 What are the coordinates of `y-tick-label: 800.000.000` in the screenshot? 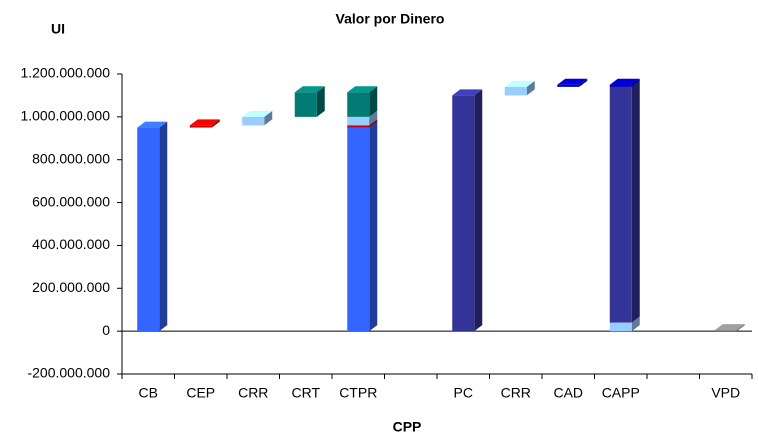 It's located at (71, 158).